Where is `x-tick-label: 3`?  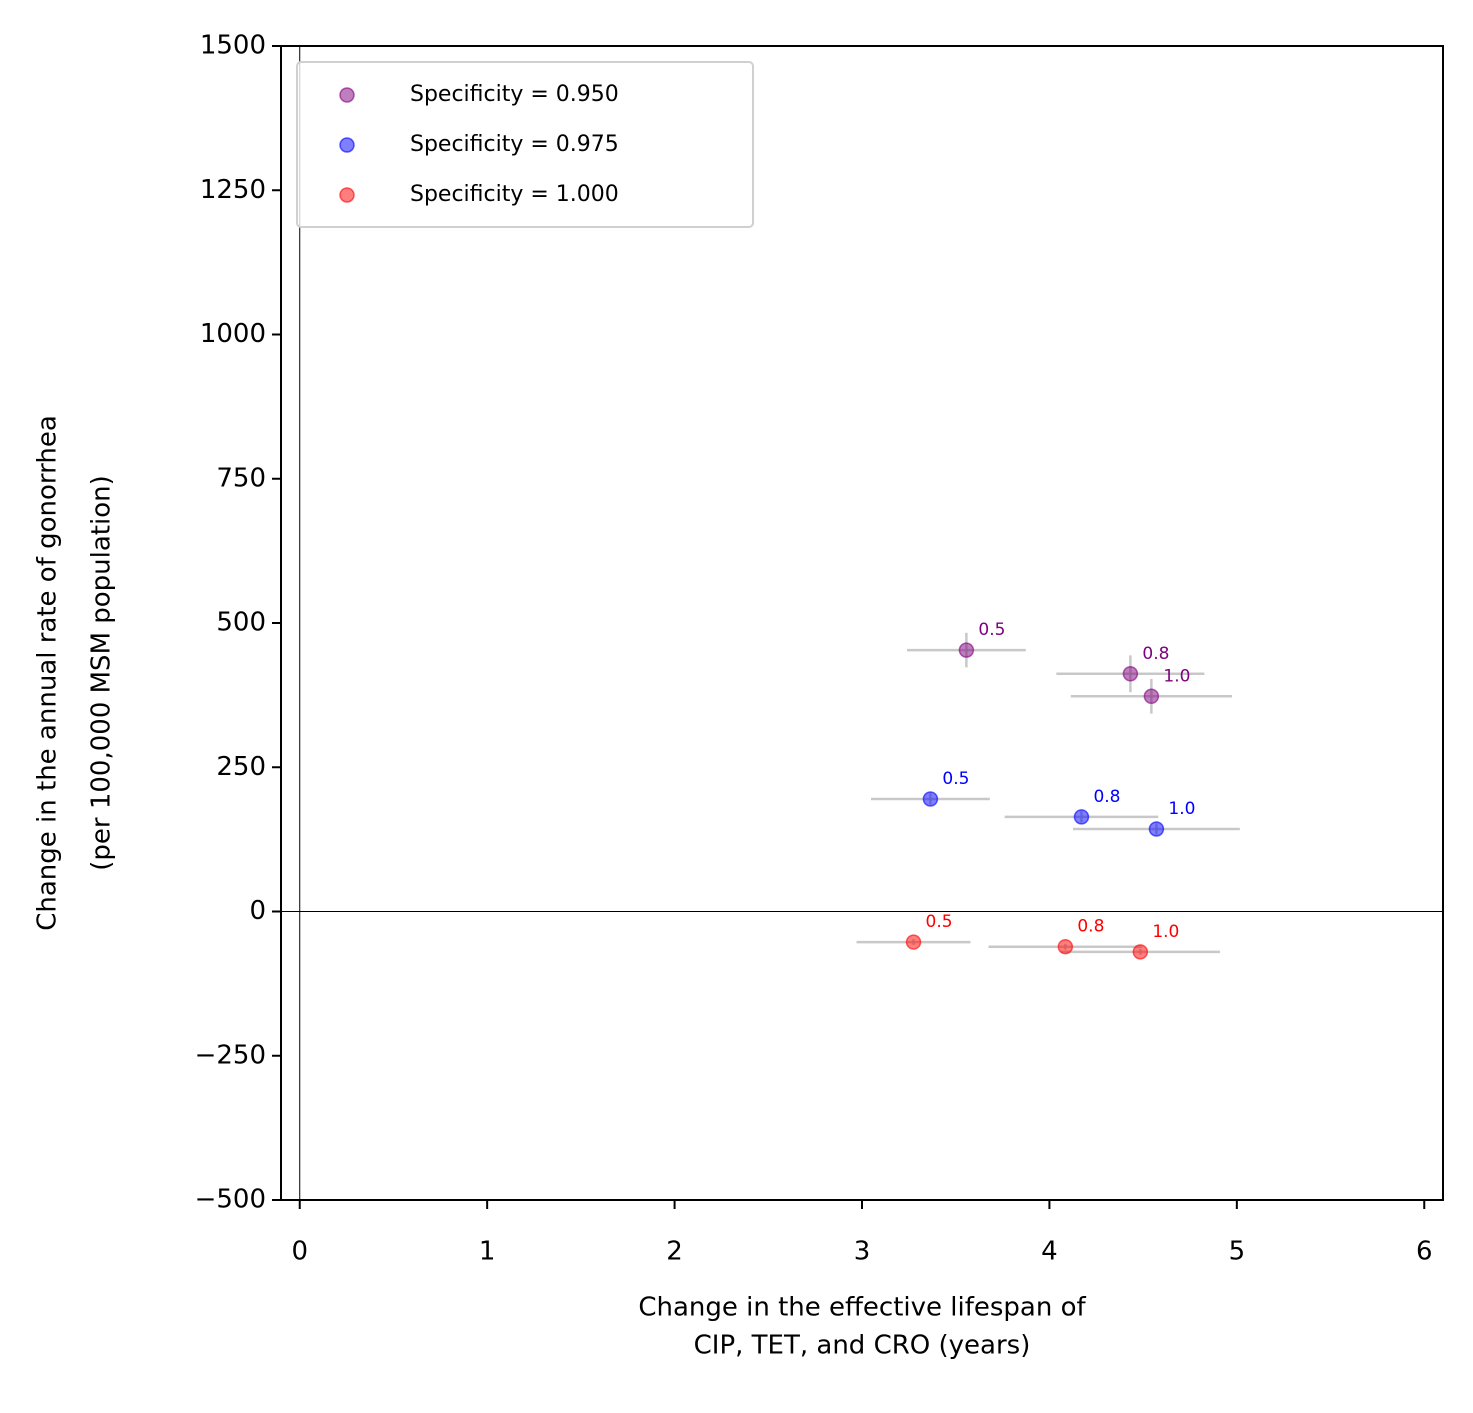
x-tick-label: 3 is located at coordinates (862, 1252).